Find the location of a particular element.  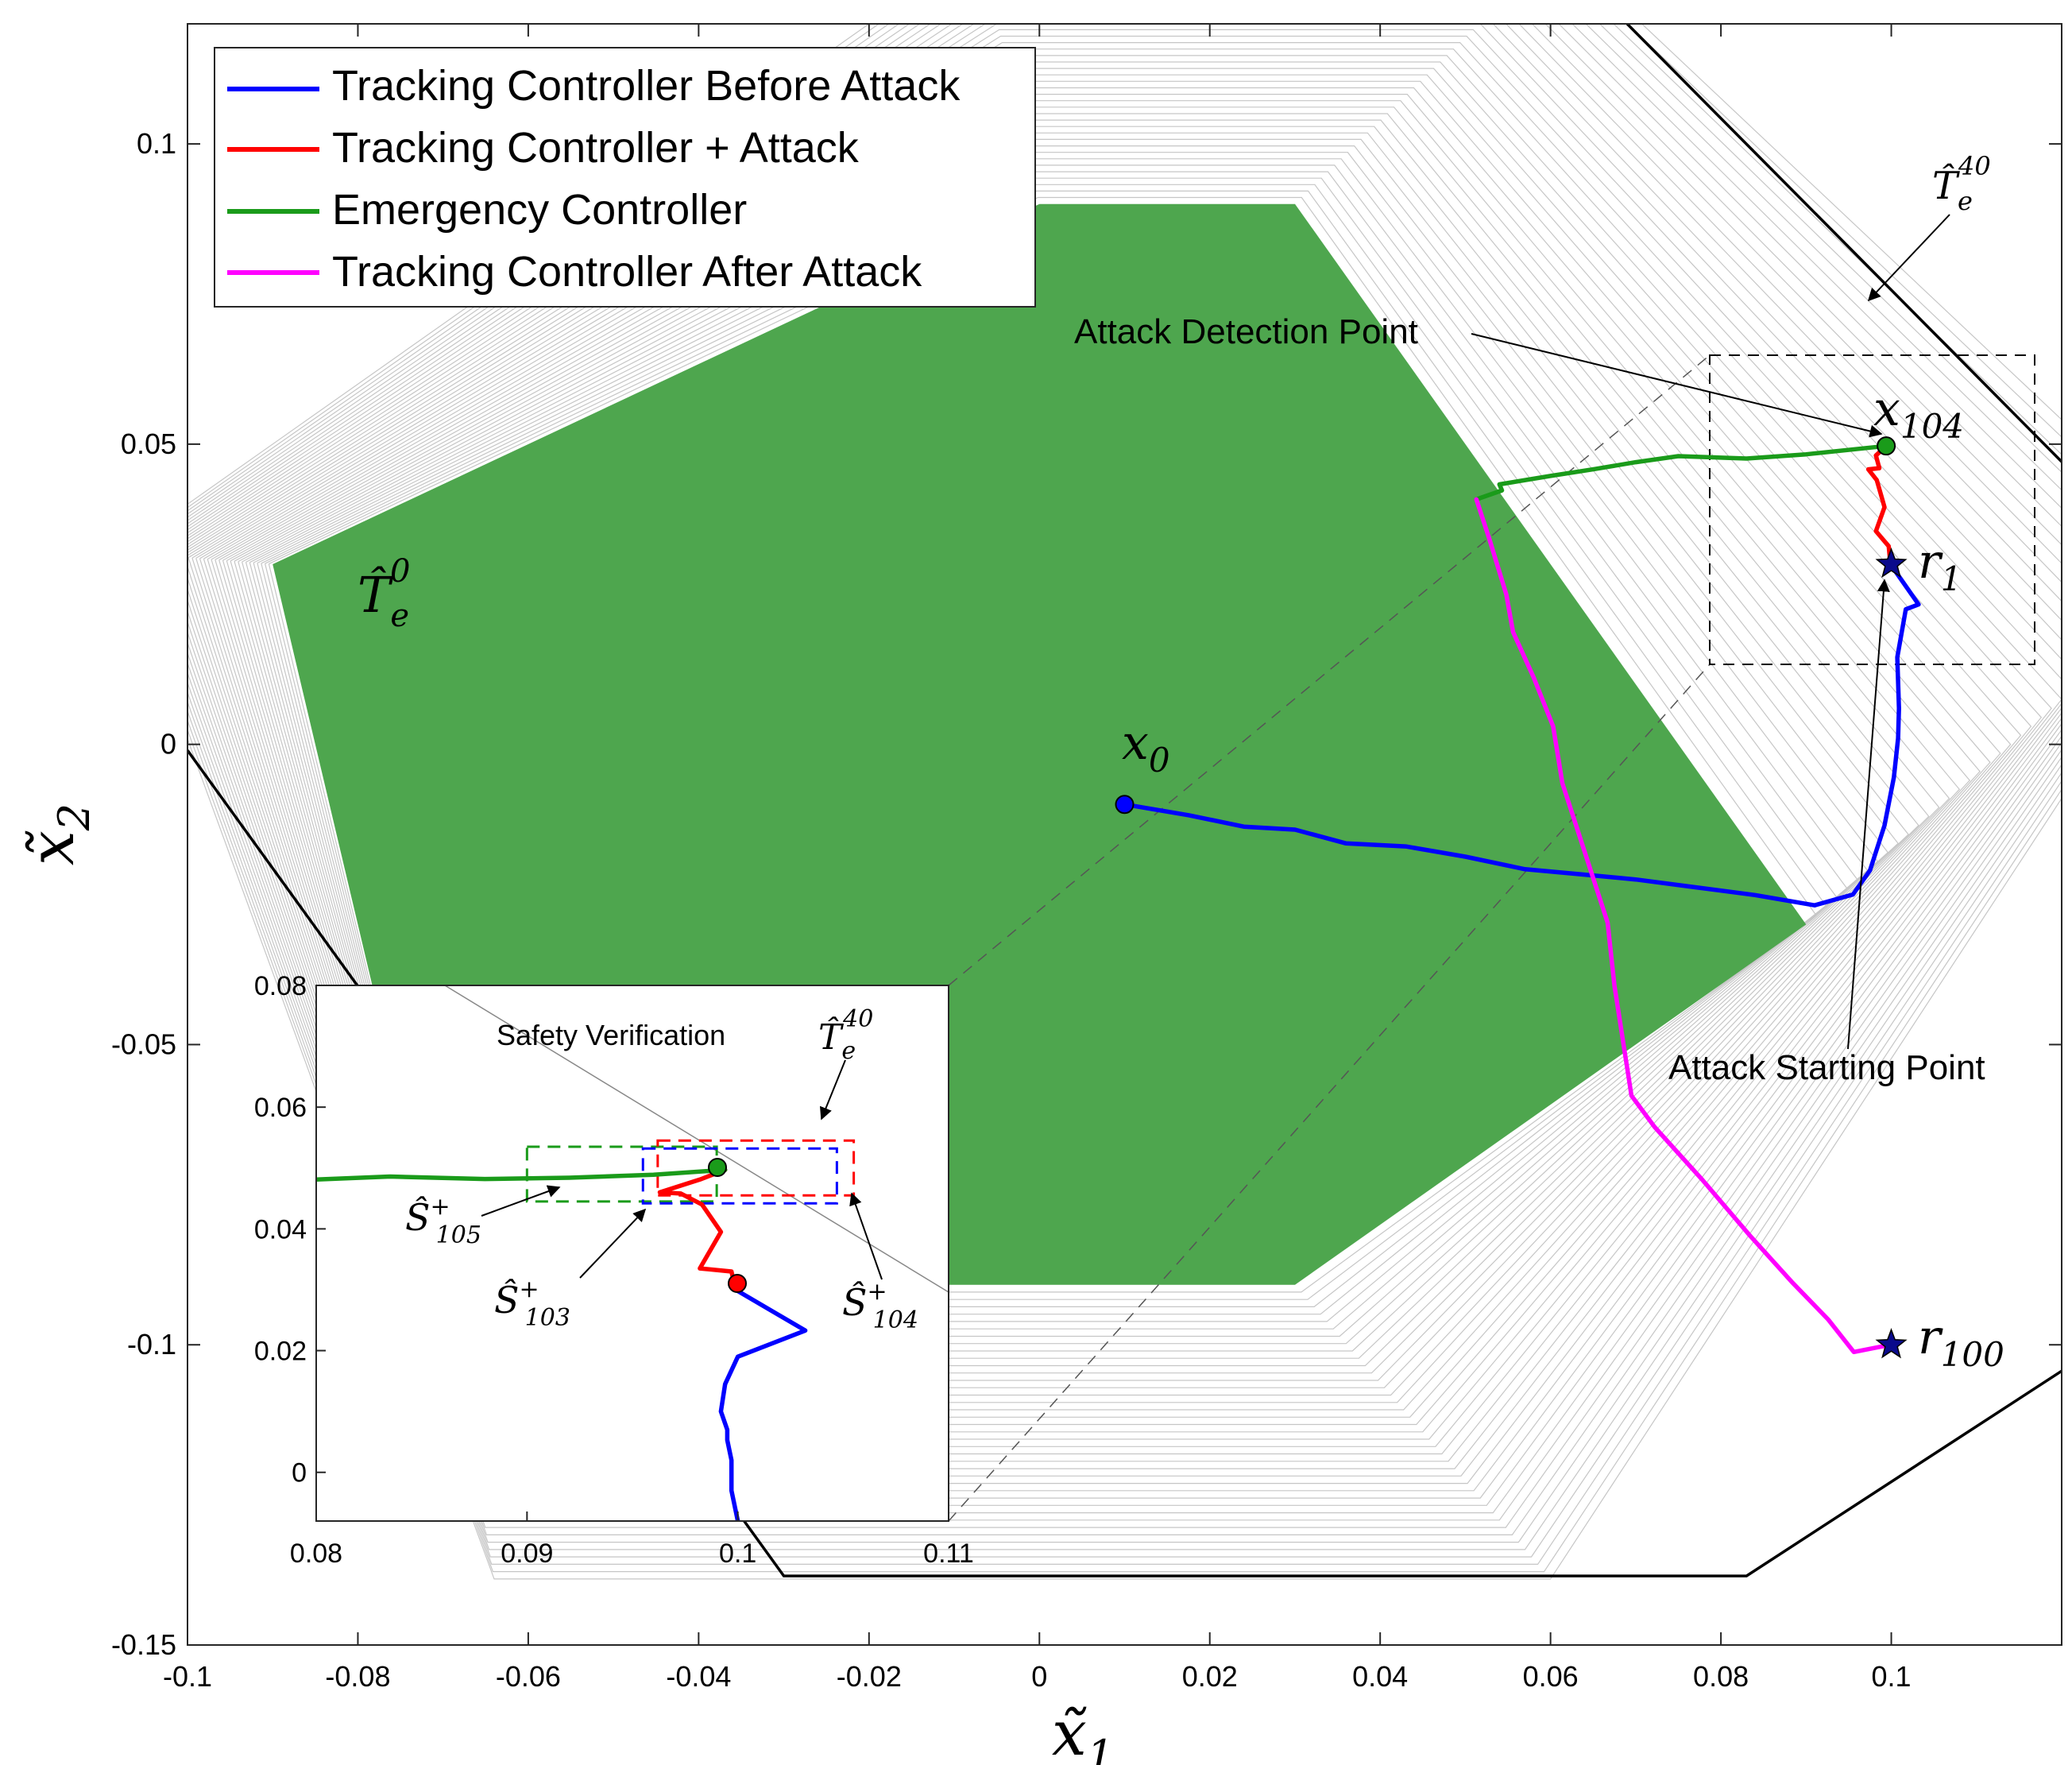

y-tick-label: 0 is located at coordinates (168, 745).